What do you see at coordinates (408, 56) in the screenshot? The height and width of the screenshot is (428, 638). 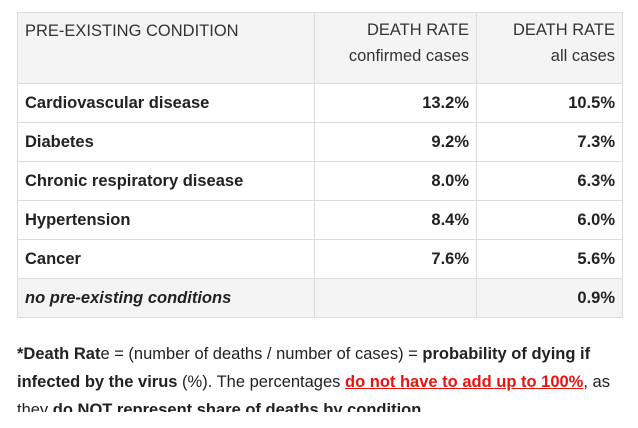 I see `header-confirmed-line2: confirmed cases` at bounding box center [408, 56].